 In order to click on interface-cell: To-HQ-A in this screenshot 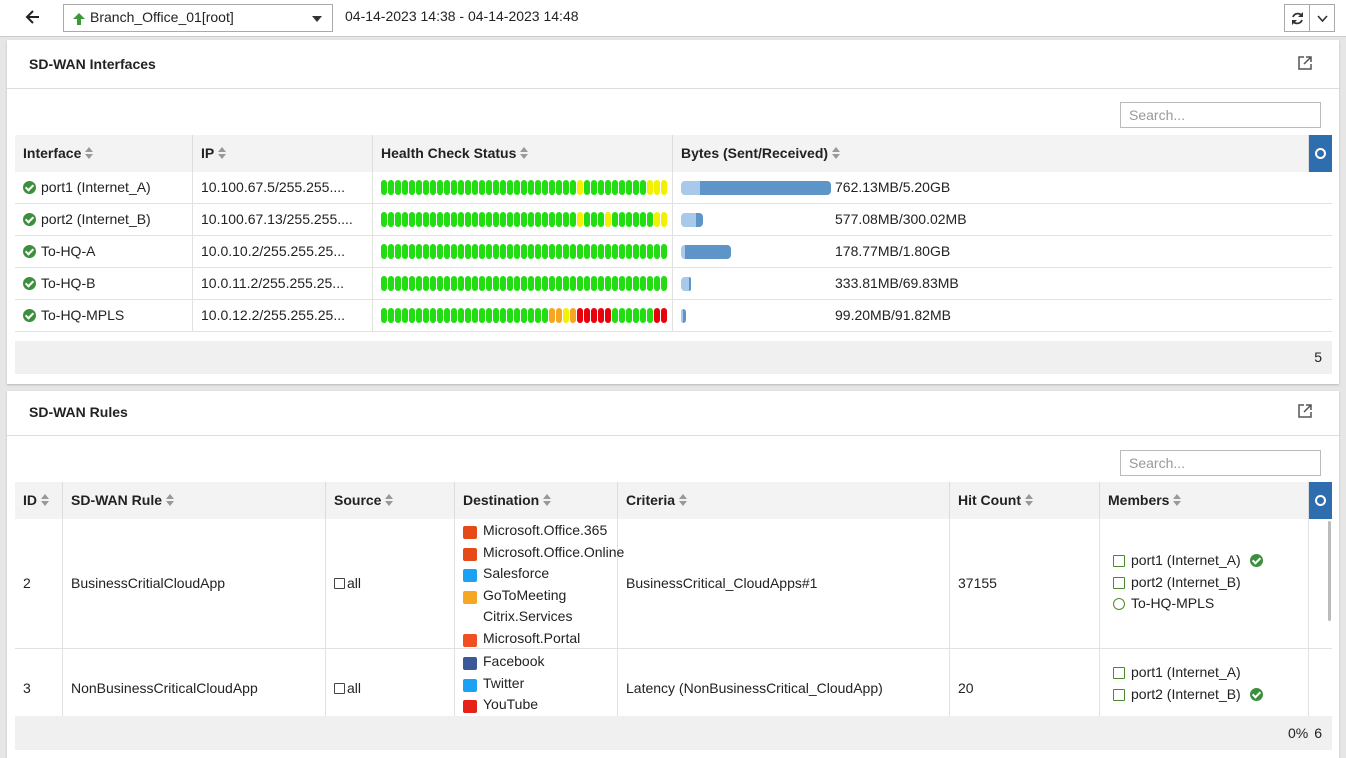, I will do `click(104, 252)`.